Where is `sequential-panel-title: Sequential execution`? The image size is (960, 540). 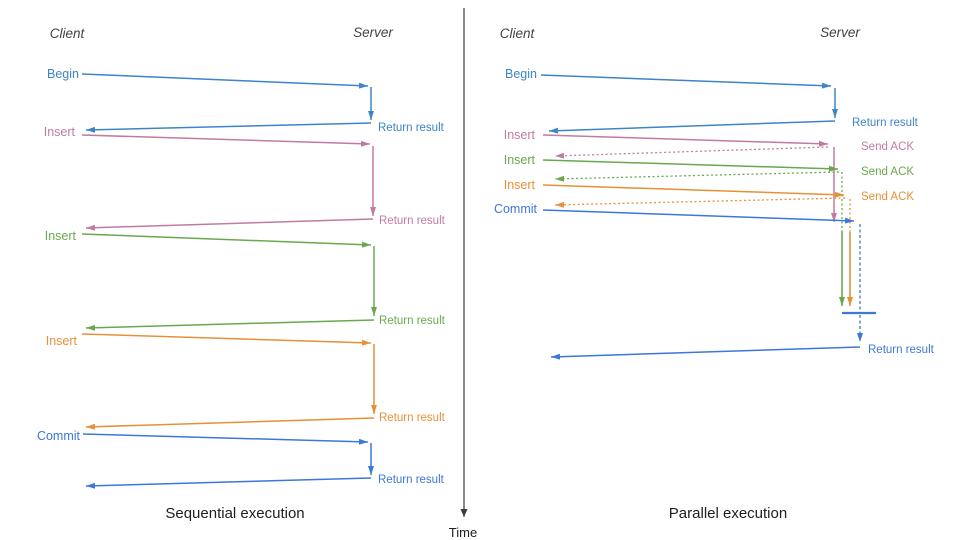
sequential-panel-title: Sequential execution is located at coordinates (234, 513).